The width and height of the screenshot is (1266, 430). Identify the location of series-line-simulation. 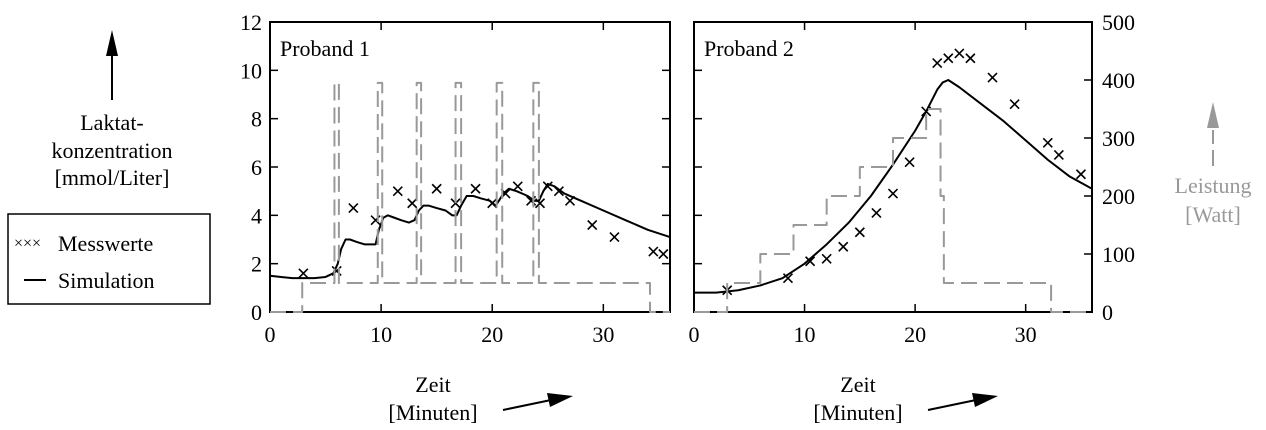
(470, 231).